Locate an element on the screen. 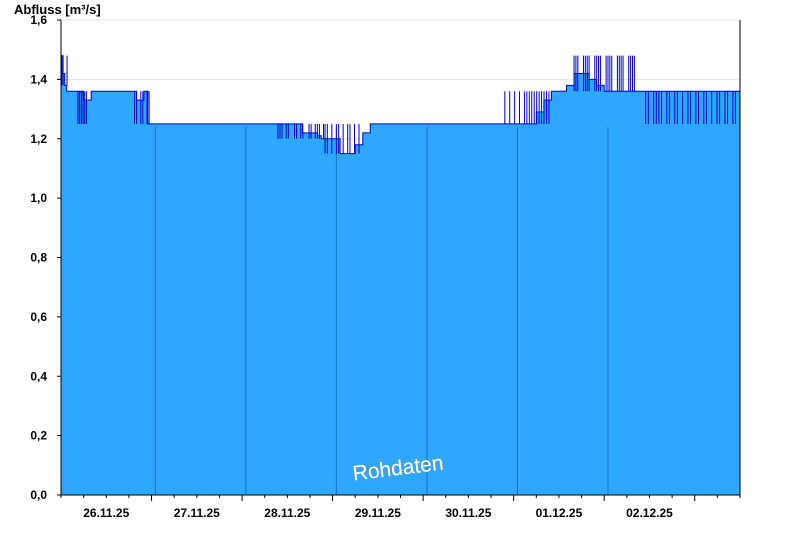 The width and height of the screenshot is (800, 550). x-tick-label: 26.11.25 is located at coordinates (106, 513).